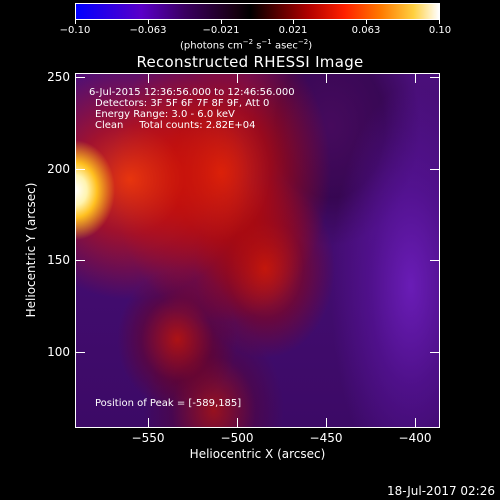 This screenshot has height=500, width=500. I want to click on x-axis-title: Heliocentric X (arcsec), so click(257, 454).